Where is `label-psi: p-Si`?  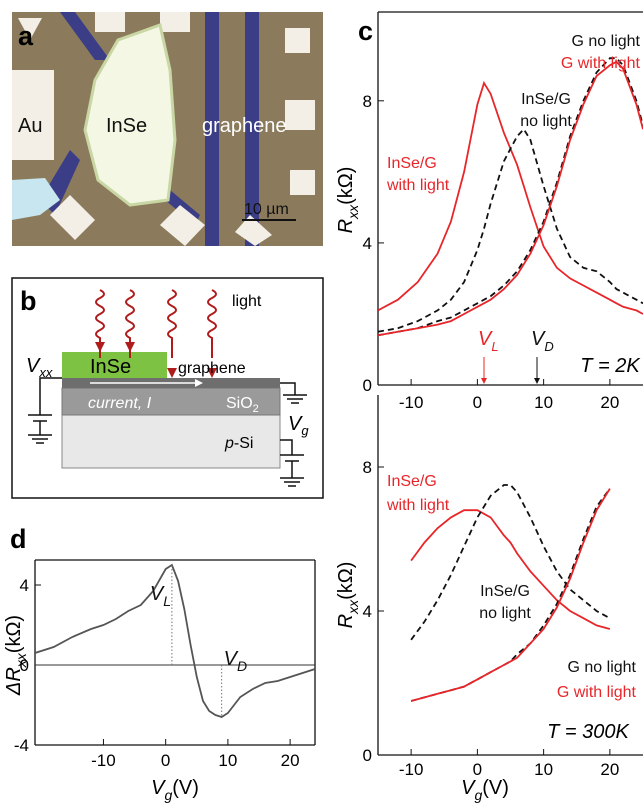
label-psi: p-Si is located at coordinates (238, 443).